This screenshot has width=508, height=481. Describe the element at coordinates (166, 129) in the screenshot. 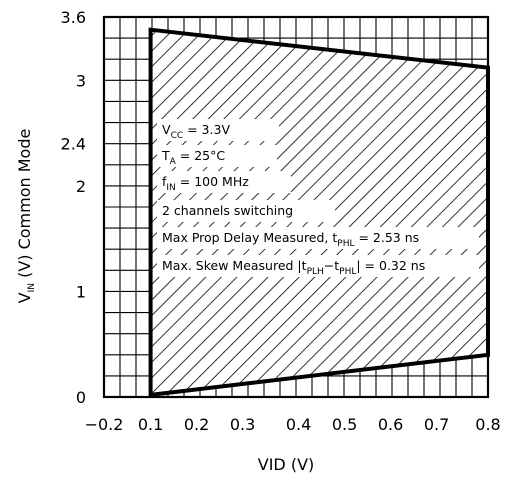

I see `annotation-segment: V` at that location.